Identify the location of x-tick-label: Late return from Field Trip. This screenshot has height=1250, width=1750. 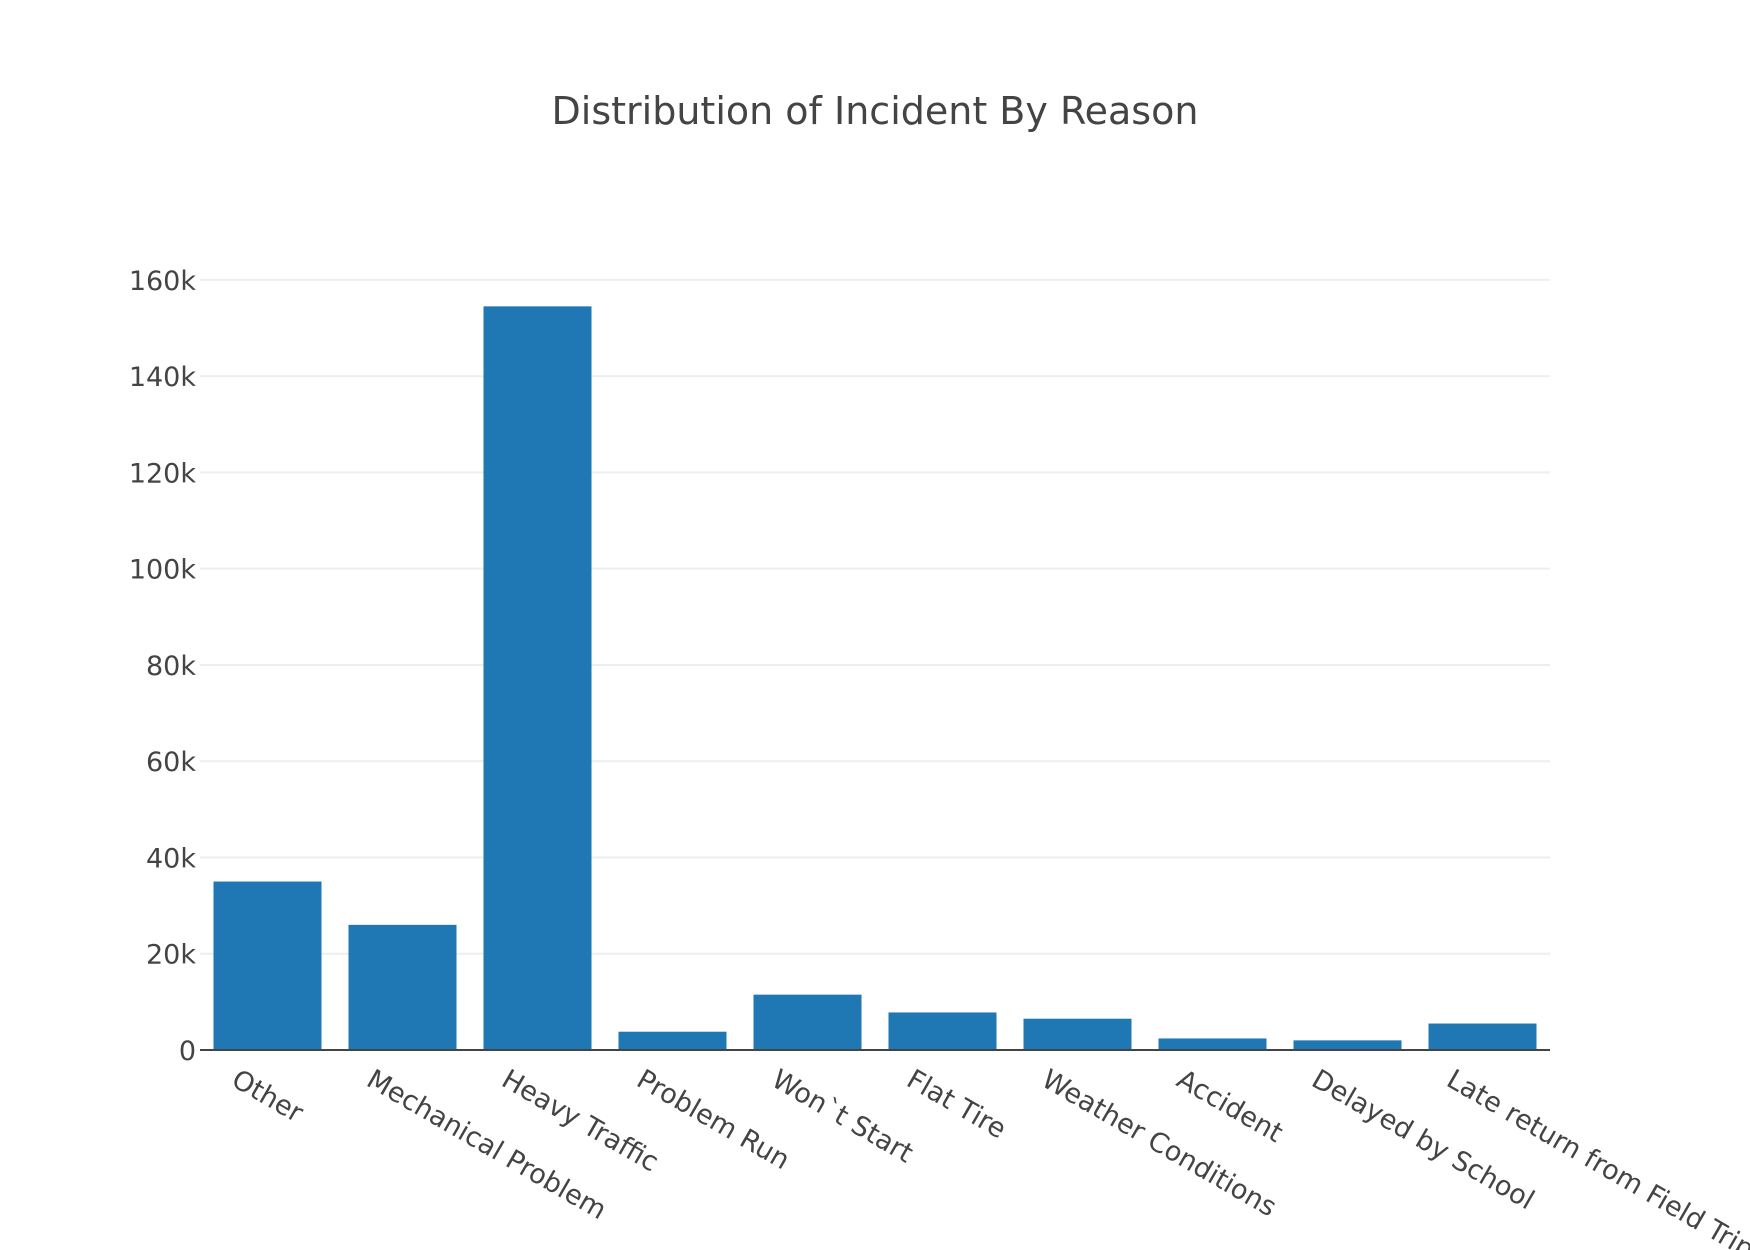
(1595, 1157).